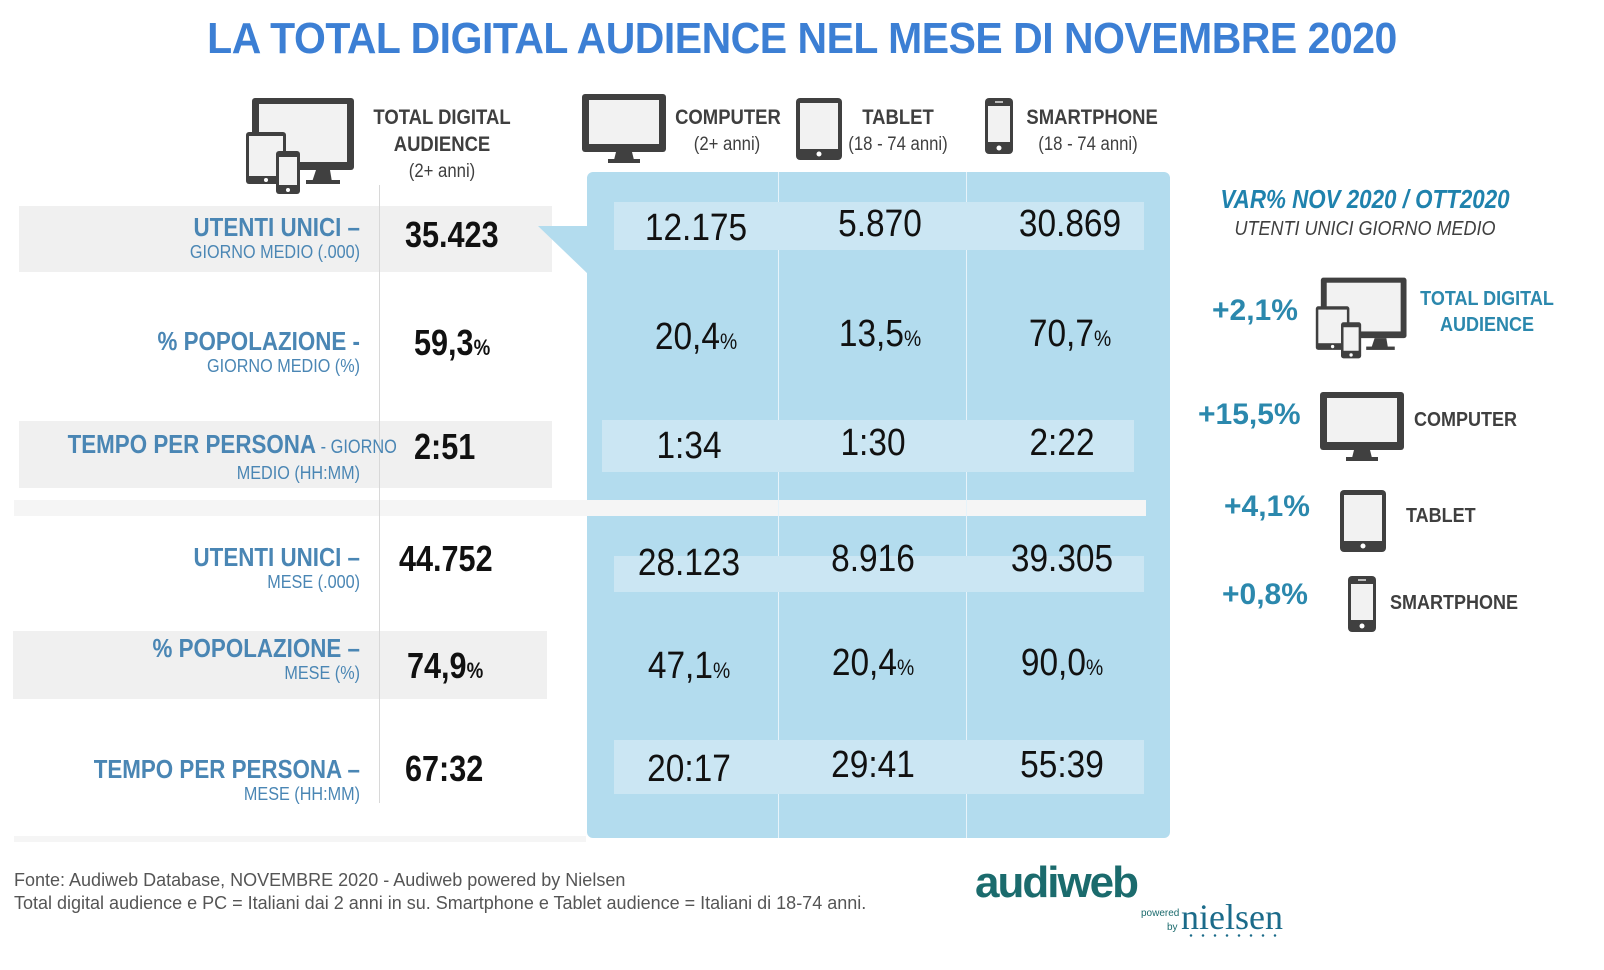 This screenshot has height=970, width=1604. Describe the element at coordinates (322, 673) in the screenshot. I see `row-label-sub: MESE (%)` at that location.